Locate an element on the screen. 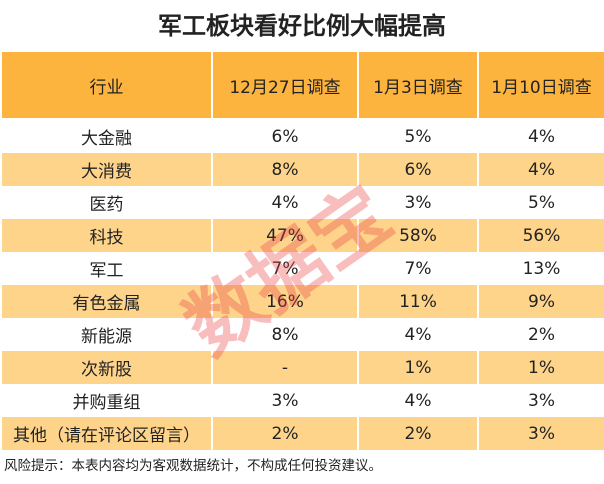  table-row: 医药 4% 3% 5% is located at coordinates (302, 202).